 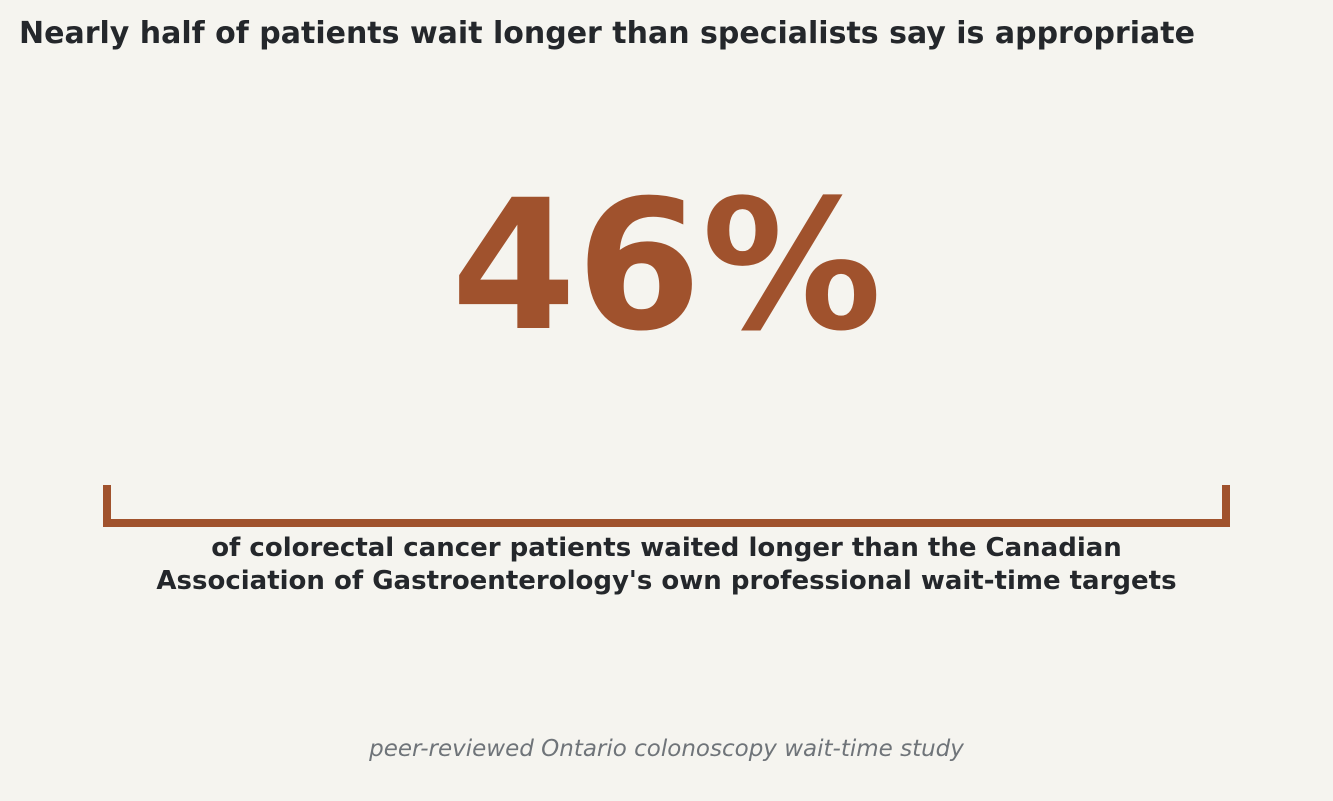 What do you see at coordinates (666, 506) in the screenshot?
I see `bracket-divider` at bounding box center [666, 506].